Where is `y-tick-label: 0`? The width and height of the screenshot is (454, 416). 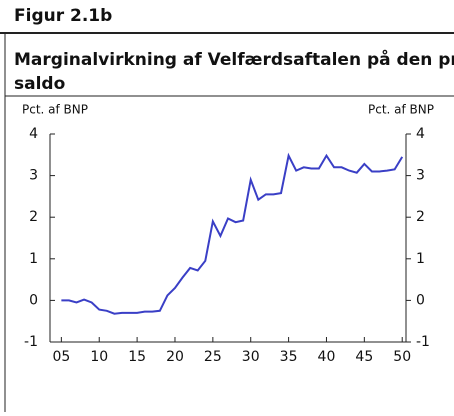
y-tick-label: 0 is located at coordinates (33, 300).